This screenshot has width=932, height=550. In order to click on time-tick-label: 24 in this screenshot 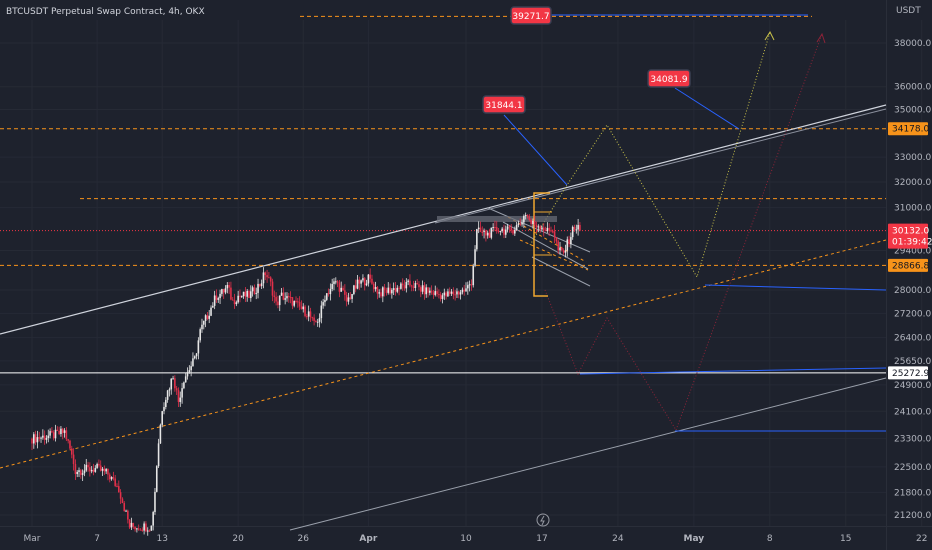, I will do `click(618, 539)`.